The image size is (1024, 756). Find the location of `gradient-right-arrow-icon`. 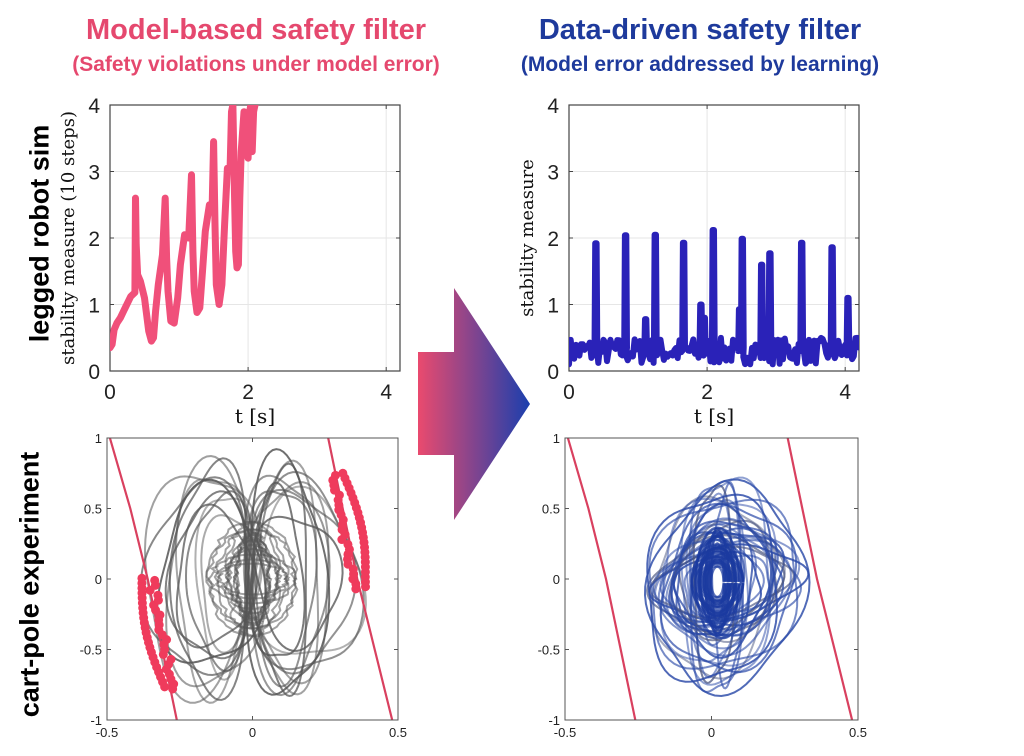

gradient-right-arrow-icon is located at coordinates (474, 404).